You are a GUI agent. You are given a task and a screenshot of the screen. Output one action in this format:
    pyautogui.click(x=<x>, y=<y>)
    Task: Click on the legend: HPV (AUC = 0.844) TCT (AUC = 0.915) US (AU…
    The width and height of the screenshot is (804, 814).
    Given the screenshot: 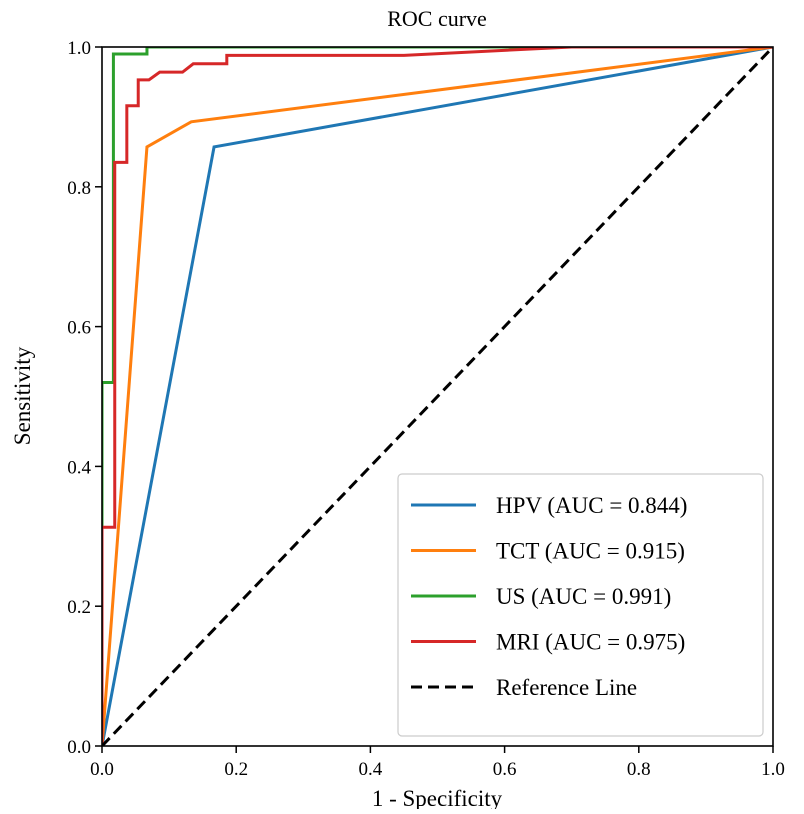 What is the action you would take?
    pyautogui.click(x=580, y=605)
    